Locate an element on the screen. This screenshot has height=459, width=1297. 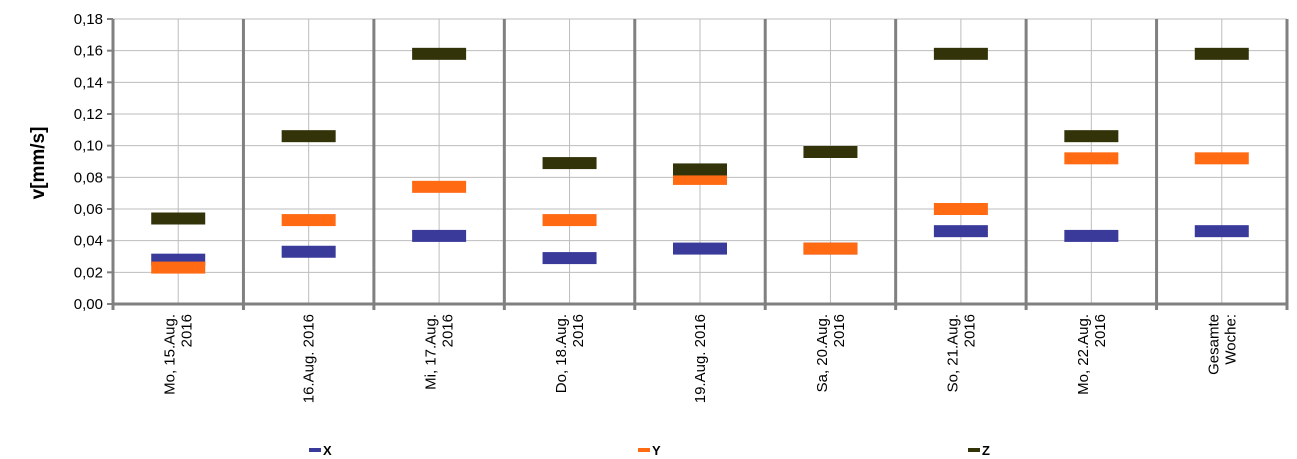
category-label: So, 21.Aug. 2016 is located at coordinates (961, 353).